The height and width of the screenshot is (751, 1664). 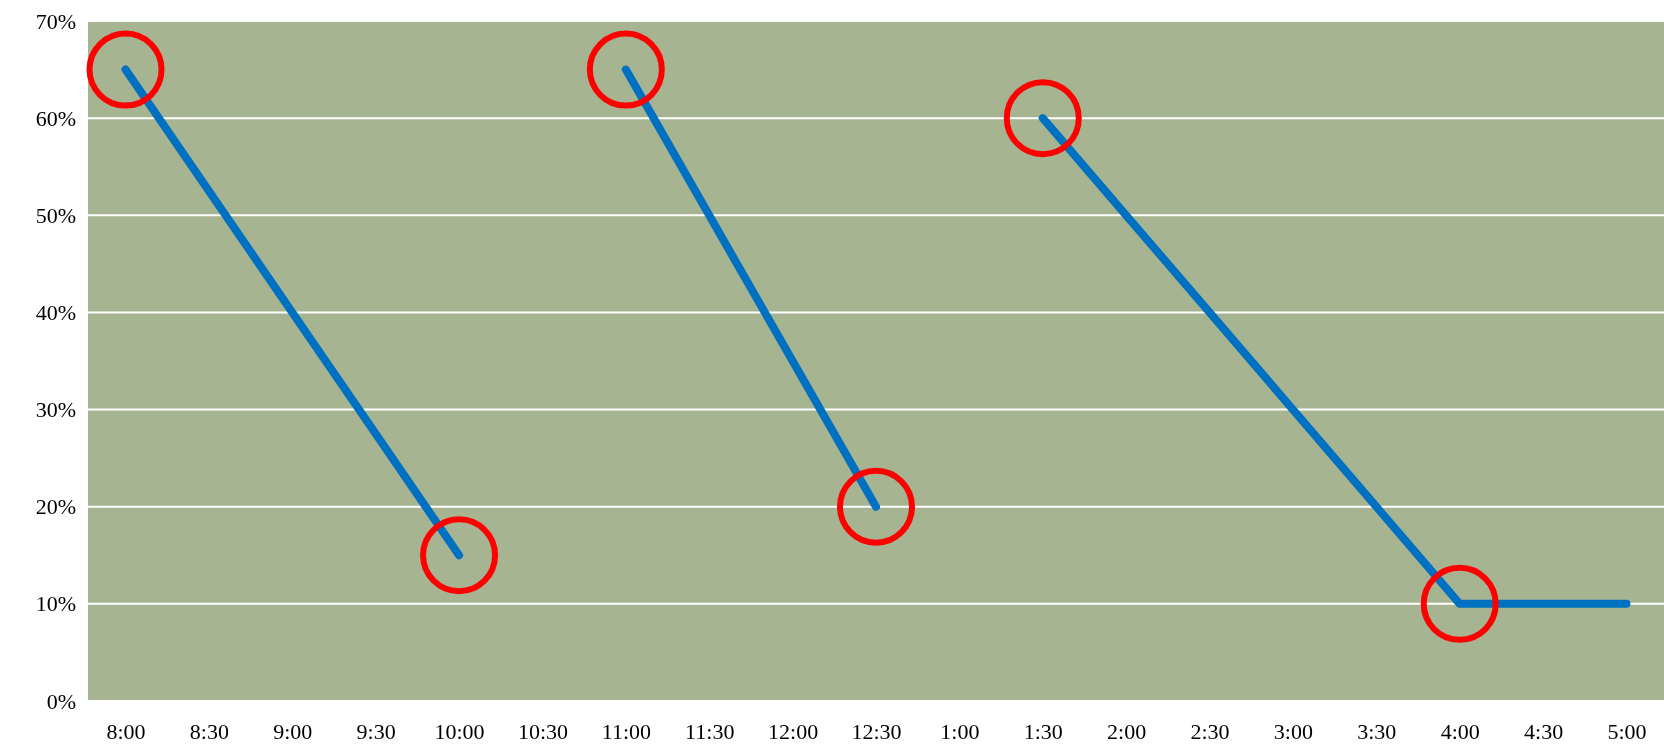 I want to click on x-tick-label: 2:00, so click(x=1127, y=731).